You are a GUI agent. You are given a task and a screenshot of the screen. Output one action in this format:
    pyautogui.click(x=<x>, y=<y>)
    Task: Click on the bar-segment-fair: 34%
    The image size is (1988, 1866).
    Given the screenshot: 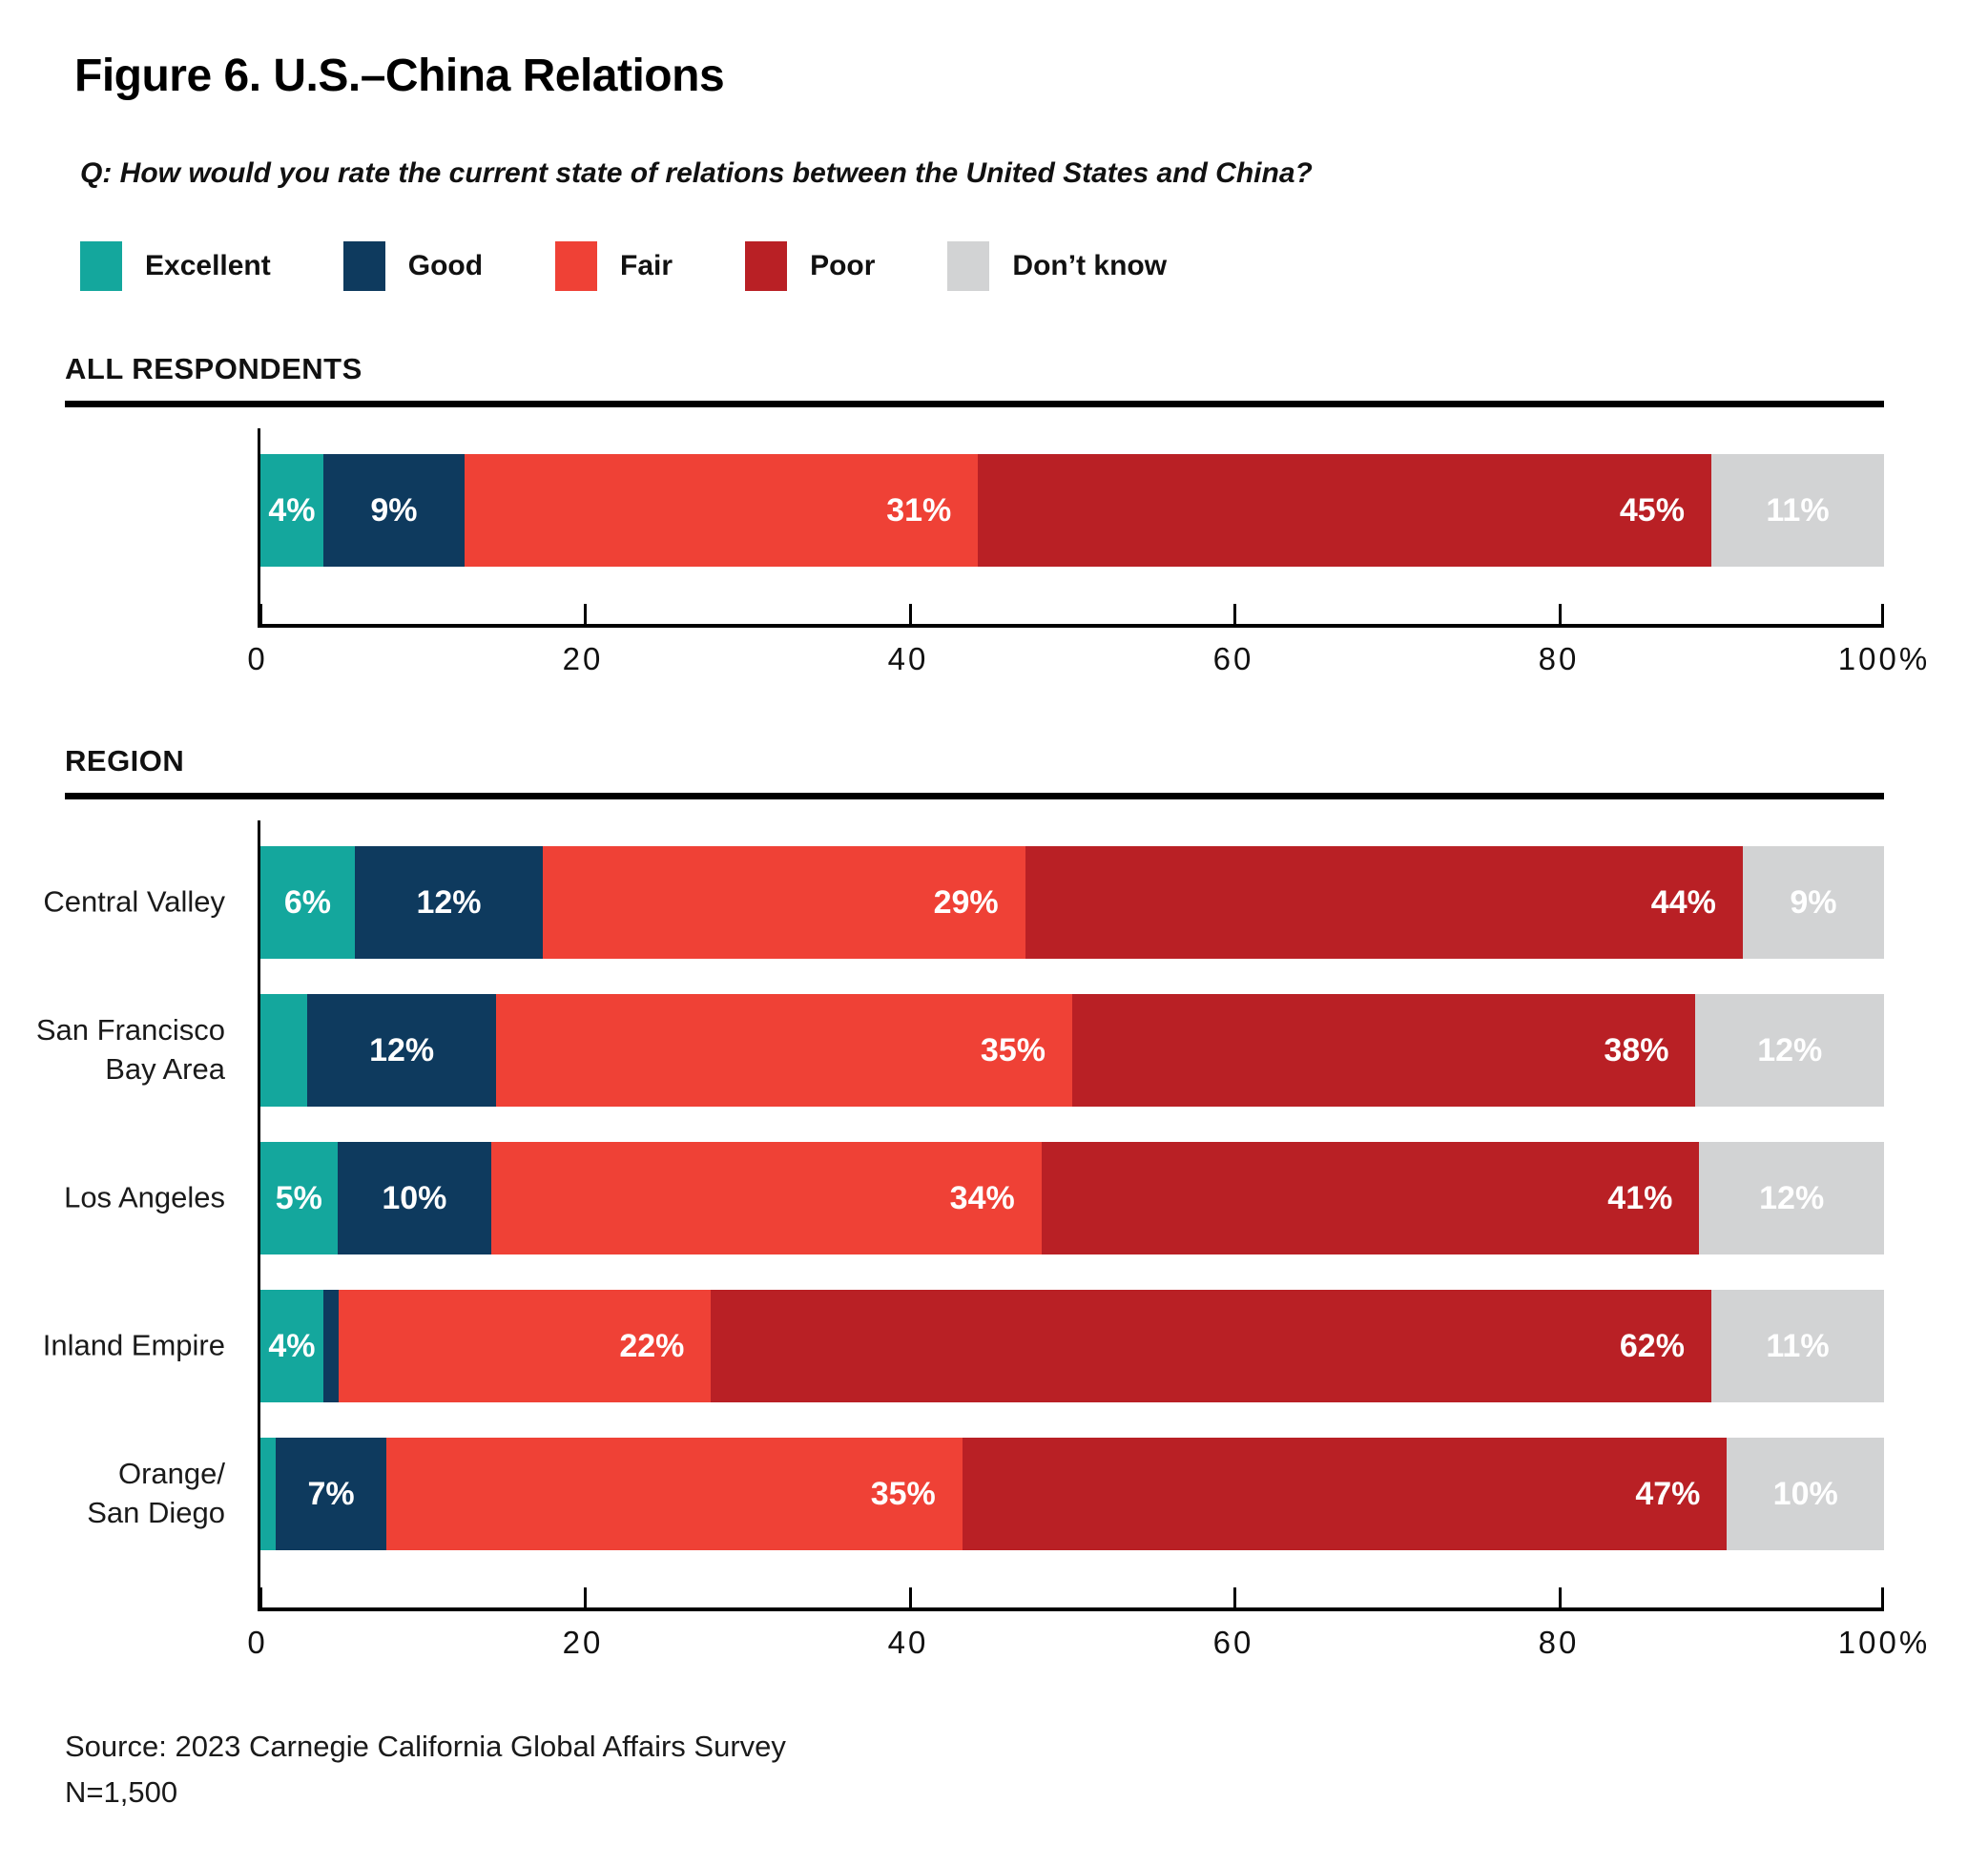 What is the action you would take?
    pyautogui.click(x=767, y=1198)
    